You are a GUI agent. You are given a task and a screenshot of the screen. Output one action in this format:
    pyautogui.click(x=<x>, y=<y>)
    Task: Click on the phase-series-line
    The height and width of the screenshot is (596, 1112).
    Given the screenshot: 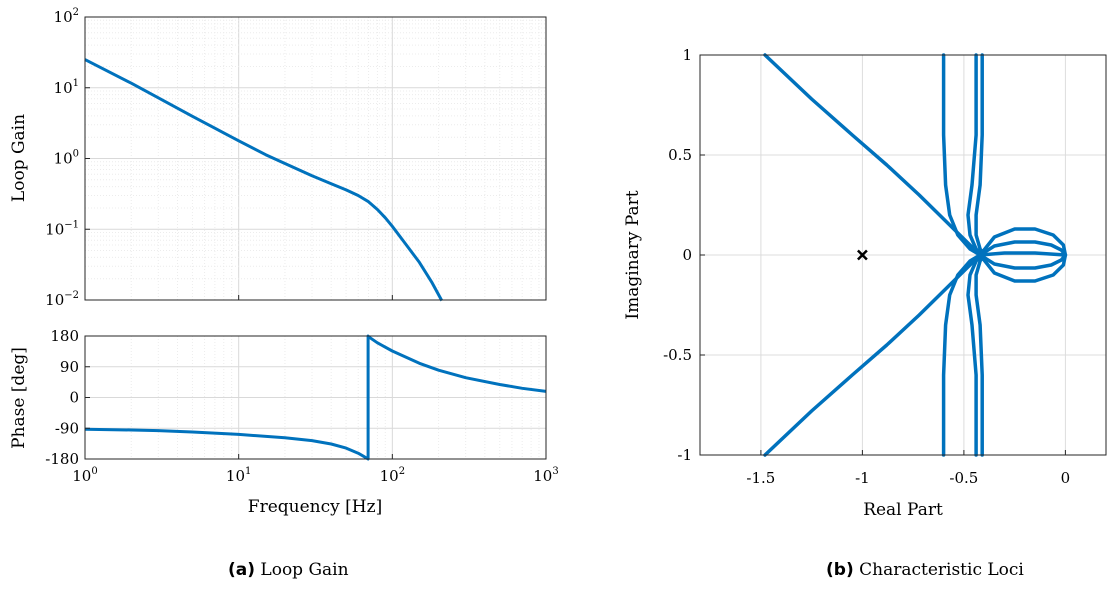 What is the action you would take?
    pyautogui.click(x=315, y=397)
    